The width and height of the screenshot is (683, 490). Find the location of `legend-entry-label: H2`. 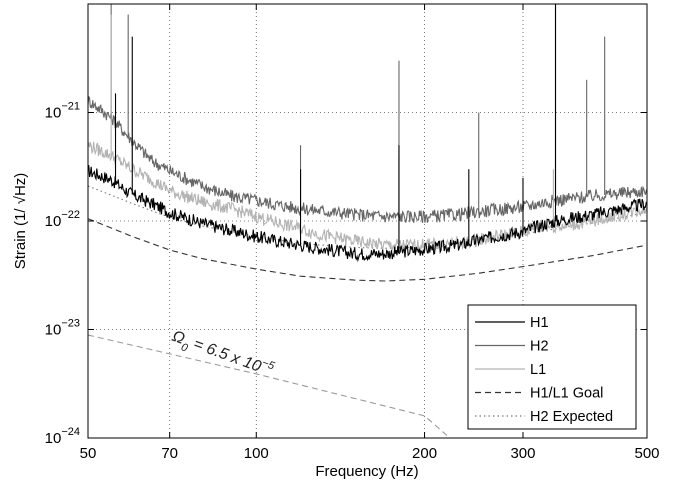

legend-entry-label: H2 is located at coordinates (539, 347).